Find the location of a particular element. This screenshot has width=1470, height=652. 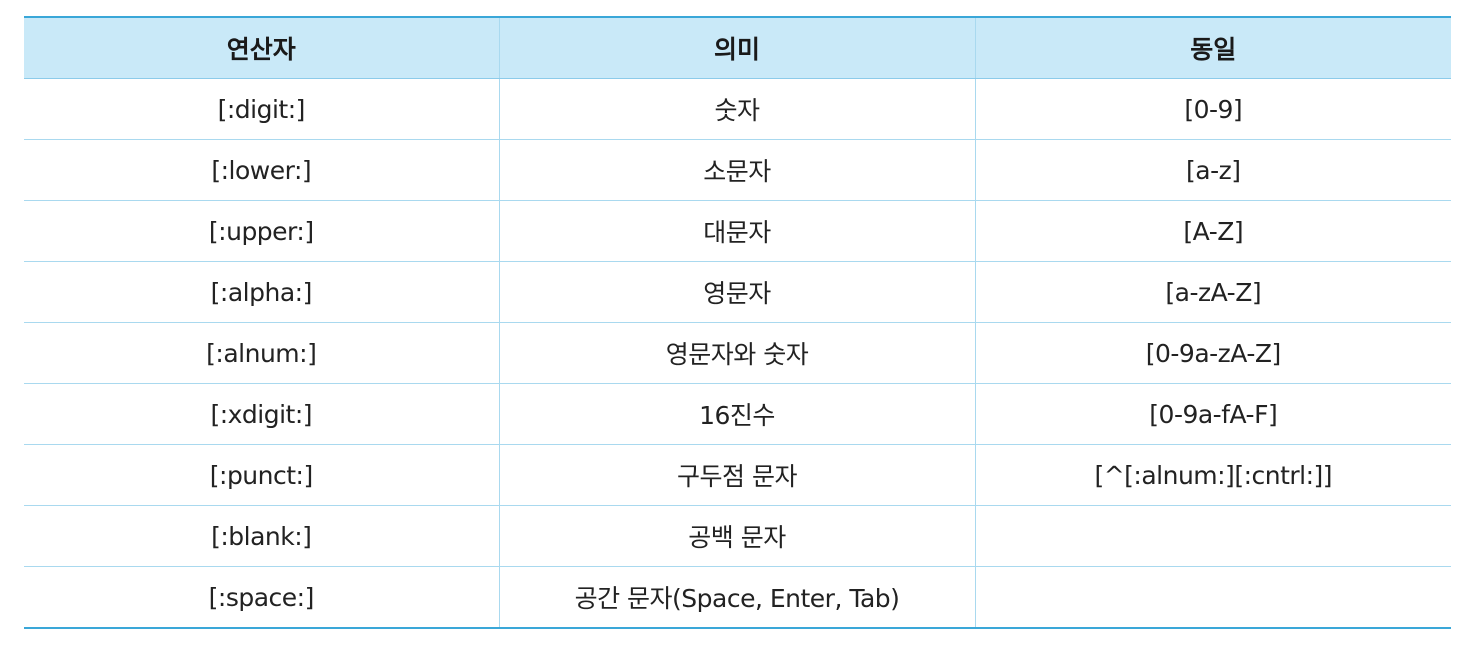

table-row: [:blank:] 공백 문자 is located at coordinates (737, 536).